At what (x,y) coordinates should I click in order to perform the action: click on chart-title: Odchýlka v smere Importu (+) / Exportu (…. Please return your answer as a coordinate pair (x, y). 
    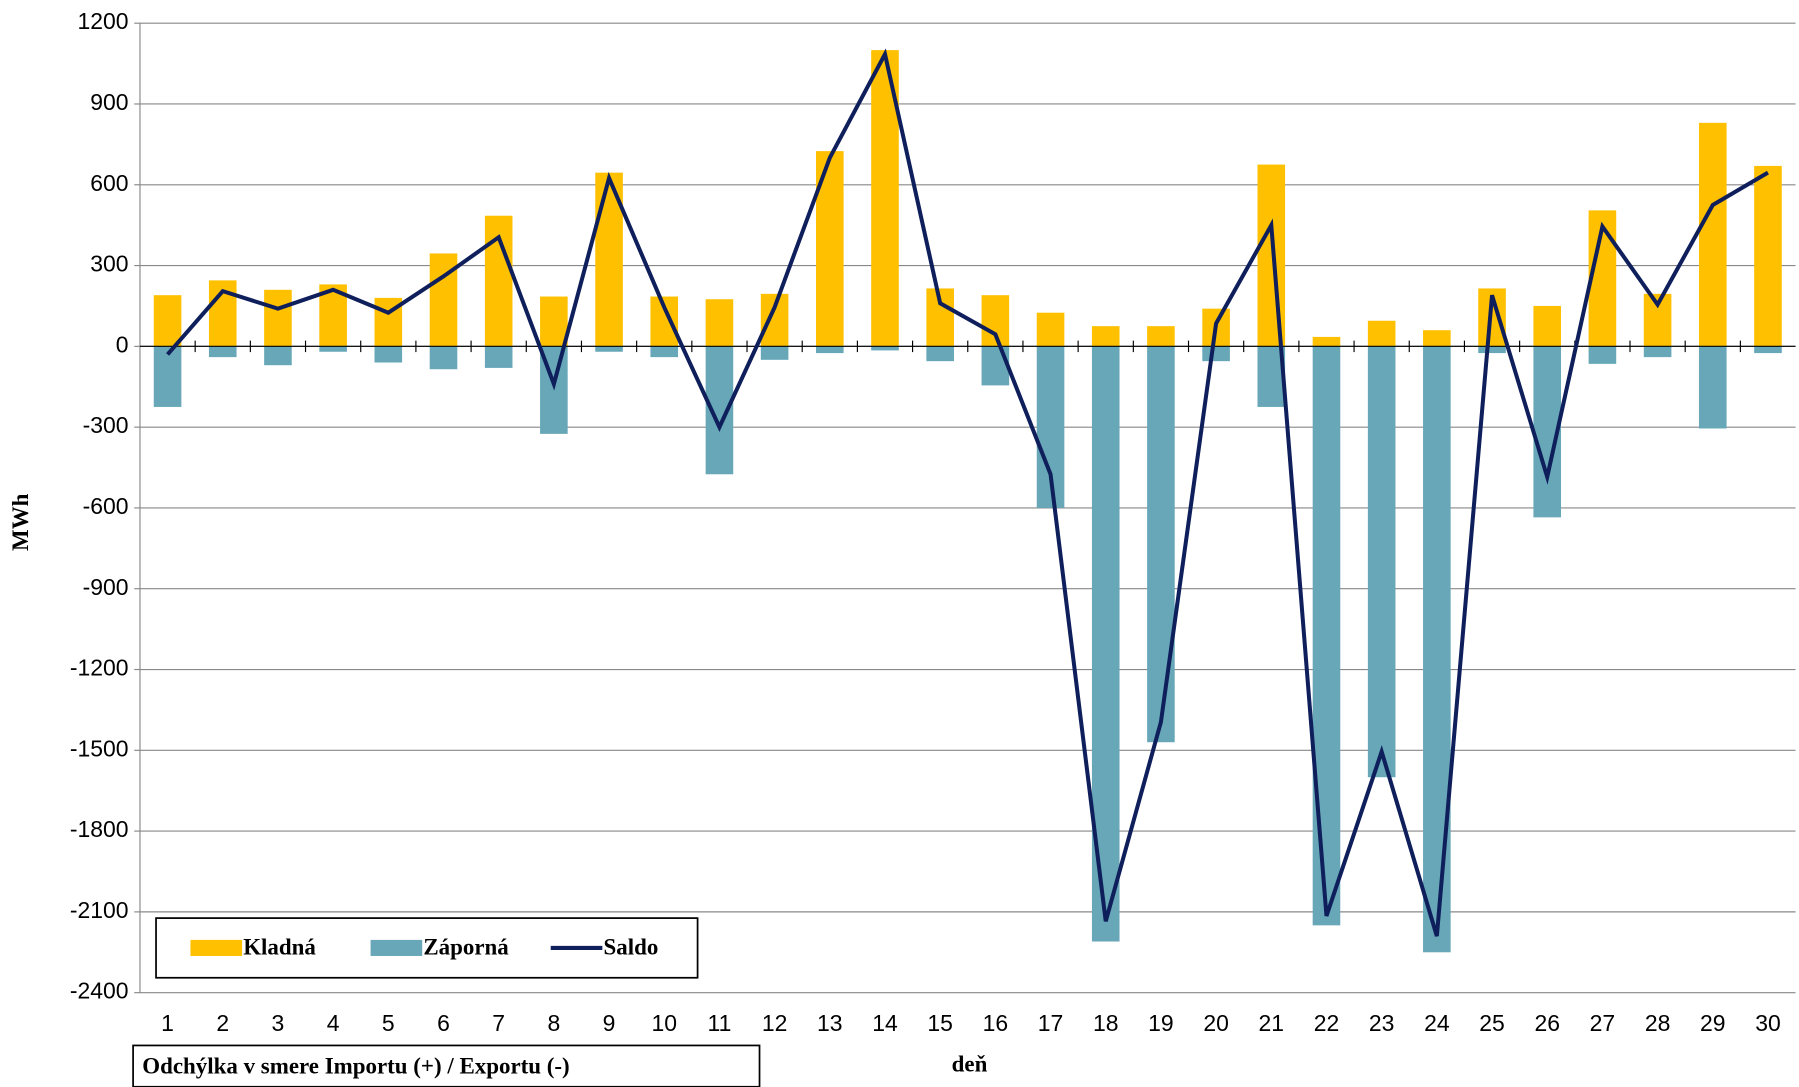
    Looking at the image, I should click on (355, 1066).